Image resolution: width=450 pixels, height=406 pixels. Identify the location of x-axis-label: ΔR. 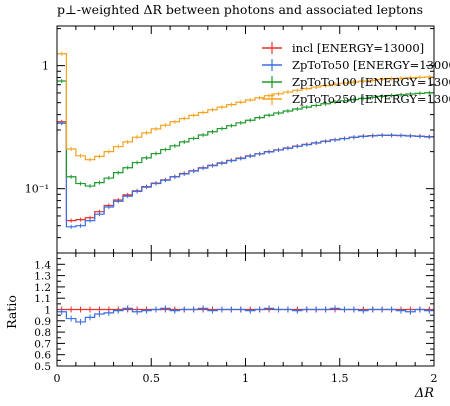
(424, 393).